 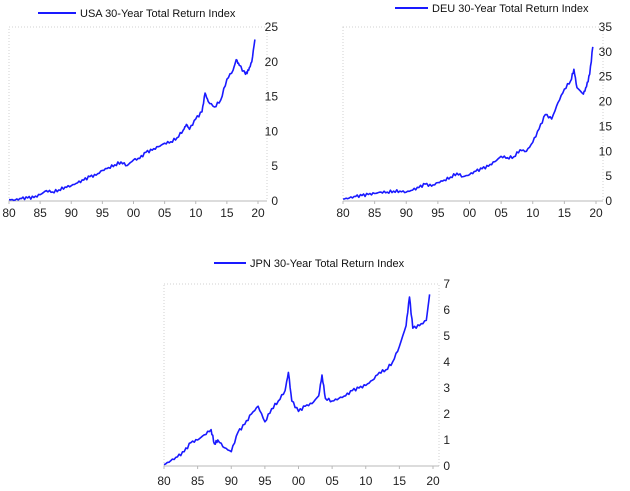 What do you see at coordinates (606, 126) in the screenshot?
I see `deu-y-tick-label: 15` at bounding box center [606, 126].